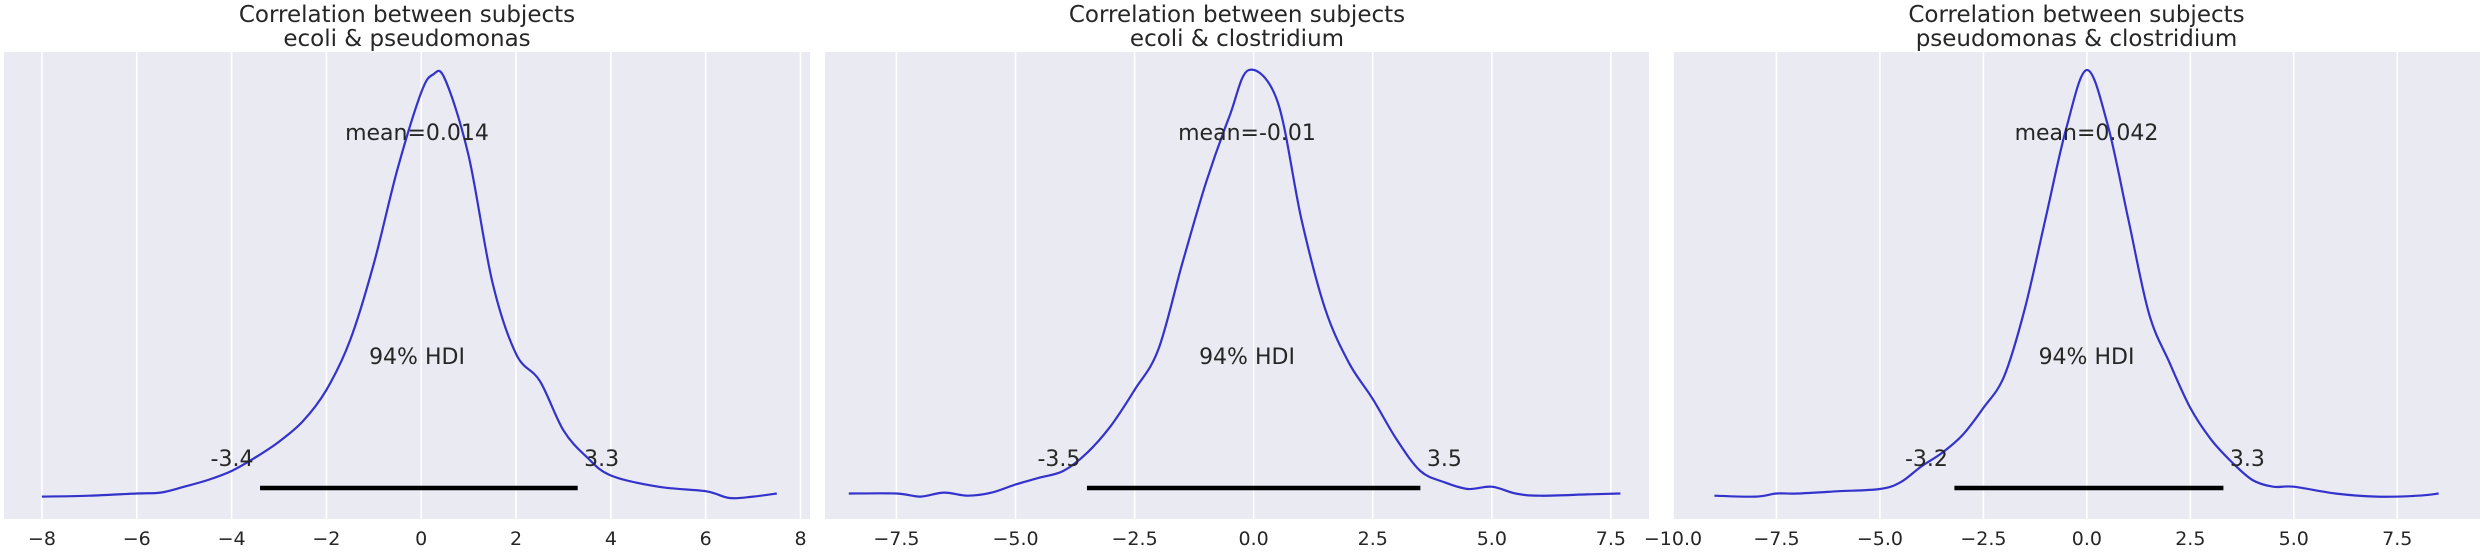  Describe the element at coordinates (611, 539) in the screenshot. I see `x-tick-label: 4` at that location.